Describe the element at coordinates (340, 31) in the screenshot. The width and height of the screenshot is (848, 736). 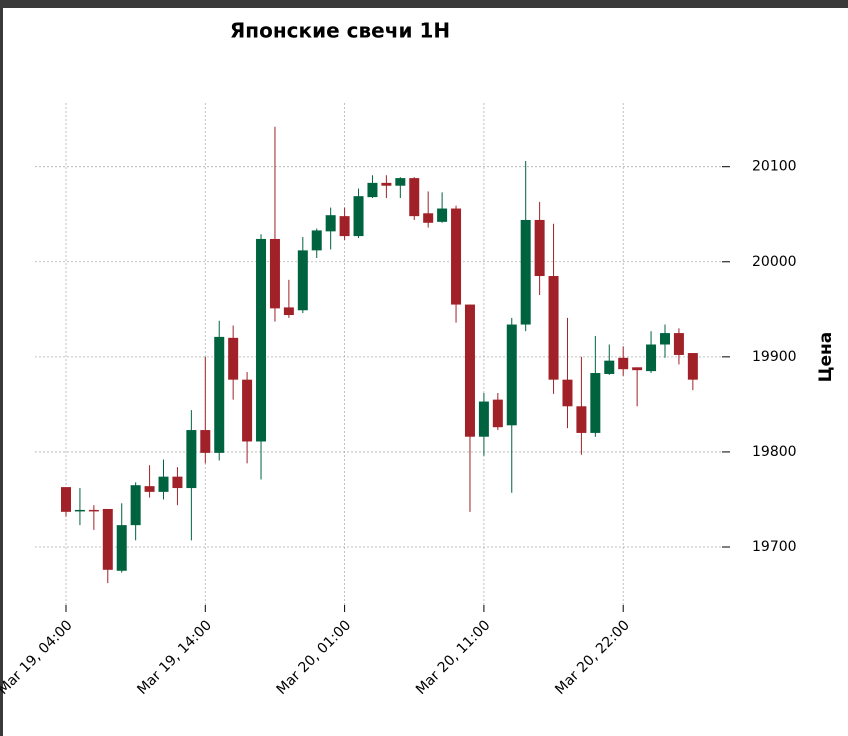
I see `chart-title: Японские свечи 1H` at that location.